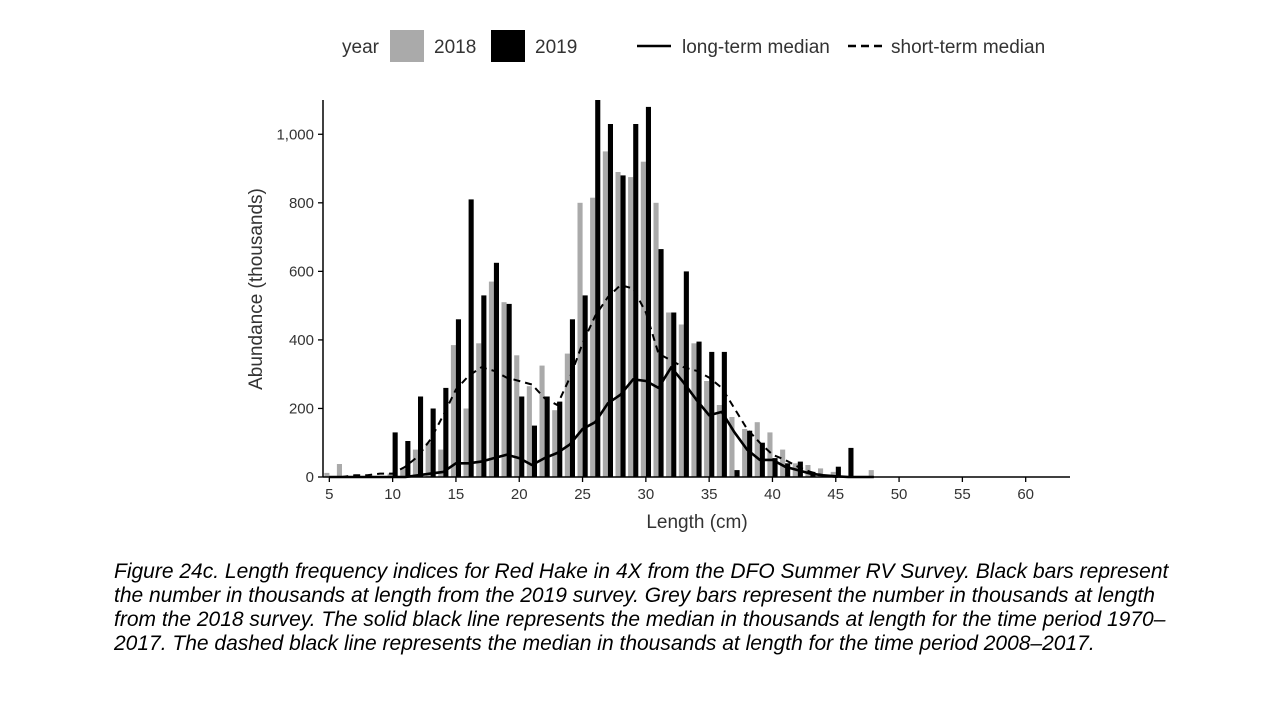 This screenshot has height=720, width=1280. I want to click on legend-short-term-label: short-term median, so click(968, 47).